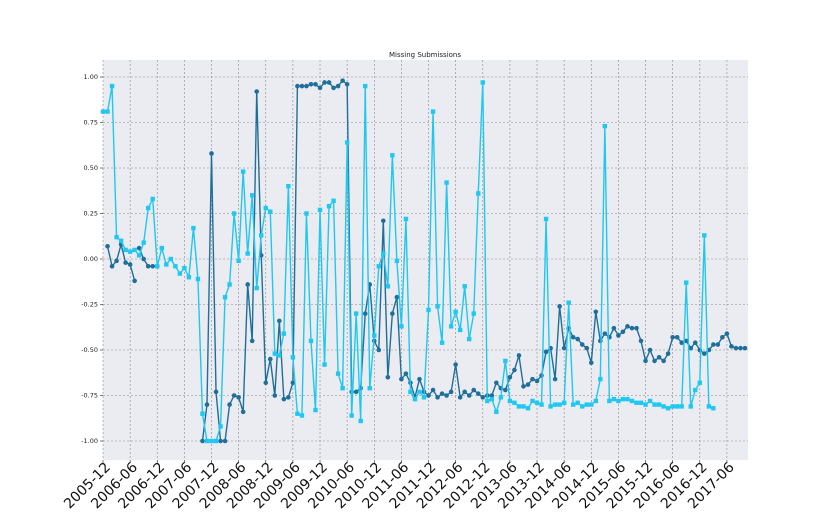 The height and width of the screenshot is (519, 830). What do you see at coordinates (91, 259) in the screenshot?
I see `y-tick-label: 0.00` at bounding box center [91, 259].